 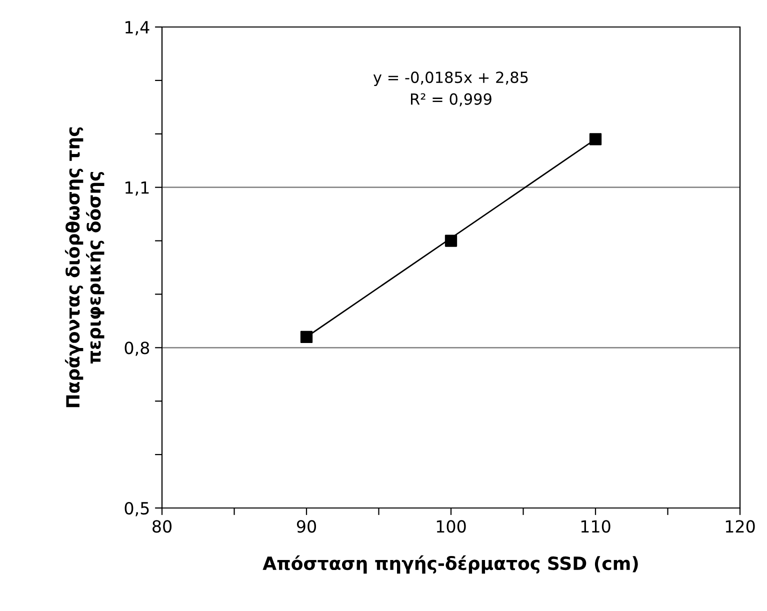 I want to click on x-tick-label: 90, so click(x=306, y=526).